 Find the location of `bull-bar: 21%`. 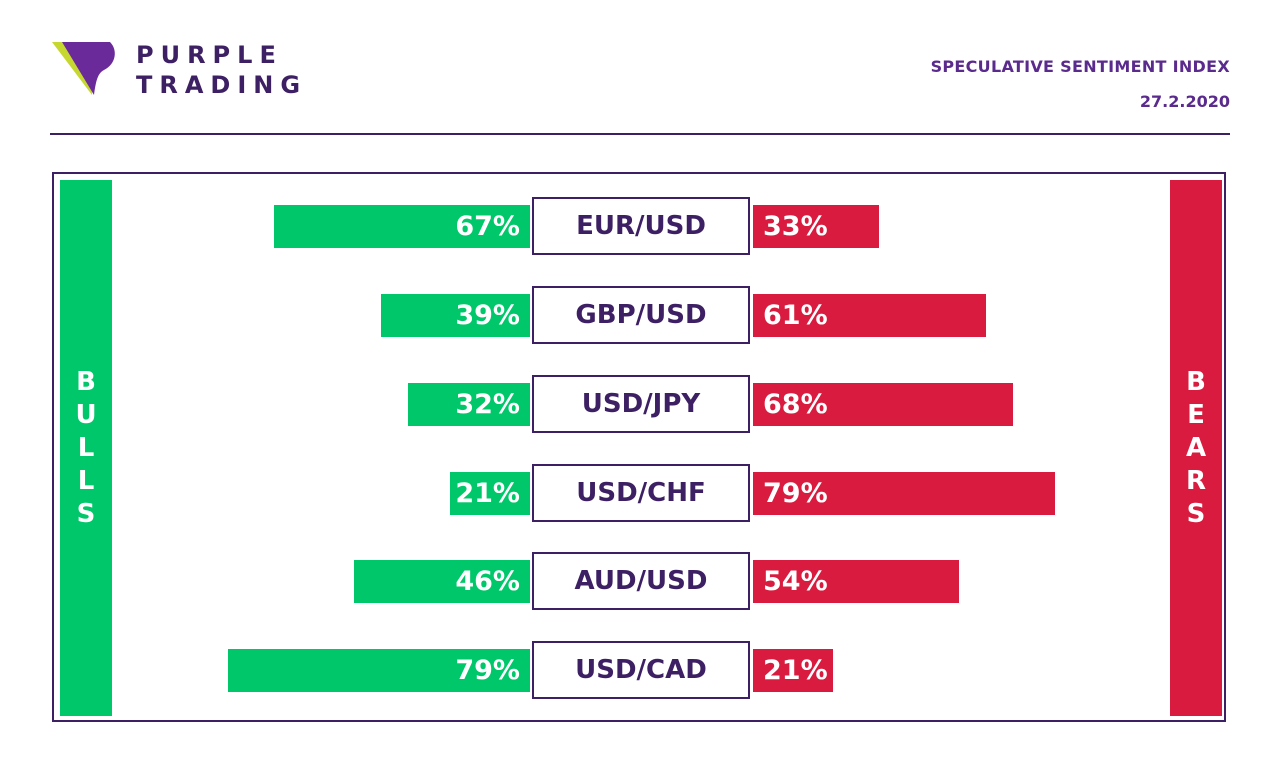

bull-bar: 21% is located at coordinates (490, 493).